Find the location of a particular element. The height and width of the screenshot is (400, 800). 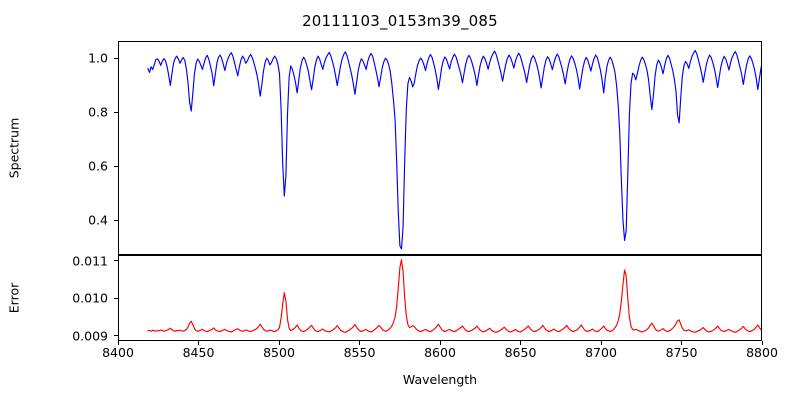

x-tick-label: 8450 is located at coordinates (198, 352).